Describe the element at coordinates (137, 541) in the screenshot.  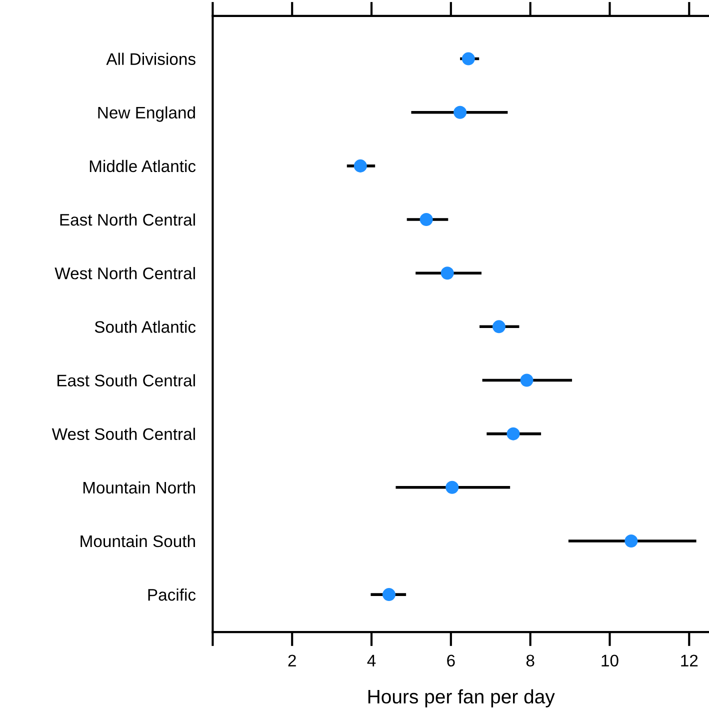
I see `y-tick-label: Mountain South` at that location.